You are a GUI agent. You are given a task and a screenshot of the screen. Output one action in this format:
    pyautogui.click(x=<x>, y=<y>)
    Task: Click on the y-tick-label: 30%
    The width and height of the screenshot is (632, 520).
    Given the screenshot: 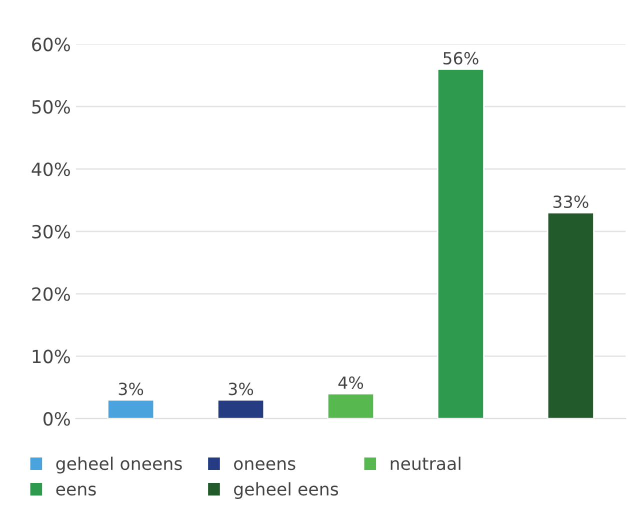 What is the action you would take?
    pyautogui.click(x=51, y=231)
    